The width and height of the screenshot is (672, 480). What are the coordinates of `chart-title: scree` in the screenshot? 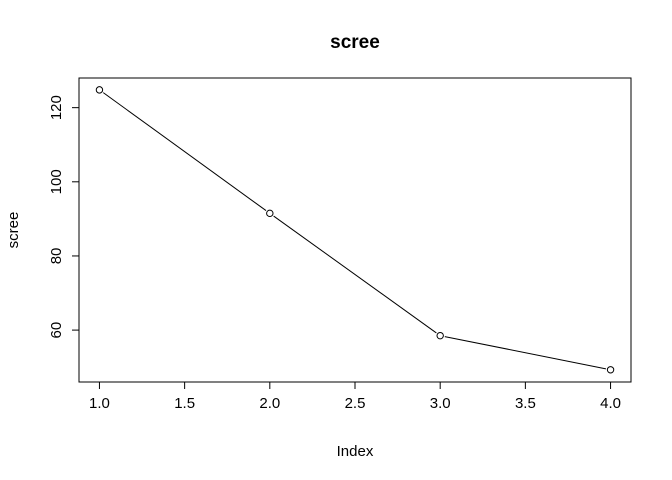 It's located at (355, 42).